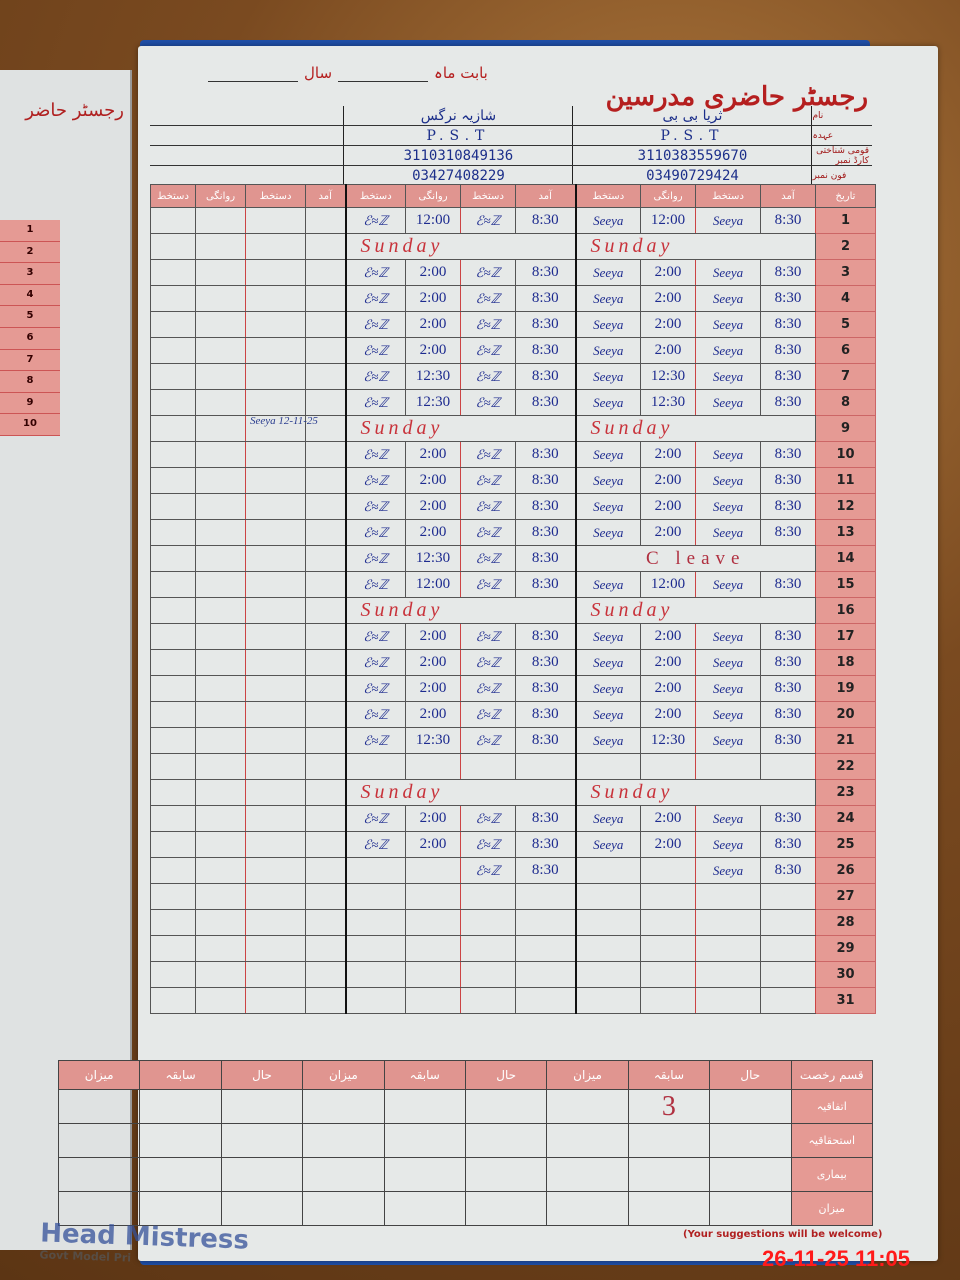 This screenshot has height=1280, width=960. I want to click on column-header: آمد, so click(788, 196).